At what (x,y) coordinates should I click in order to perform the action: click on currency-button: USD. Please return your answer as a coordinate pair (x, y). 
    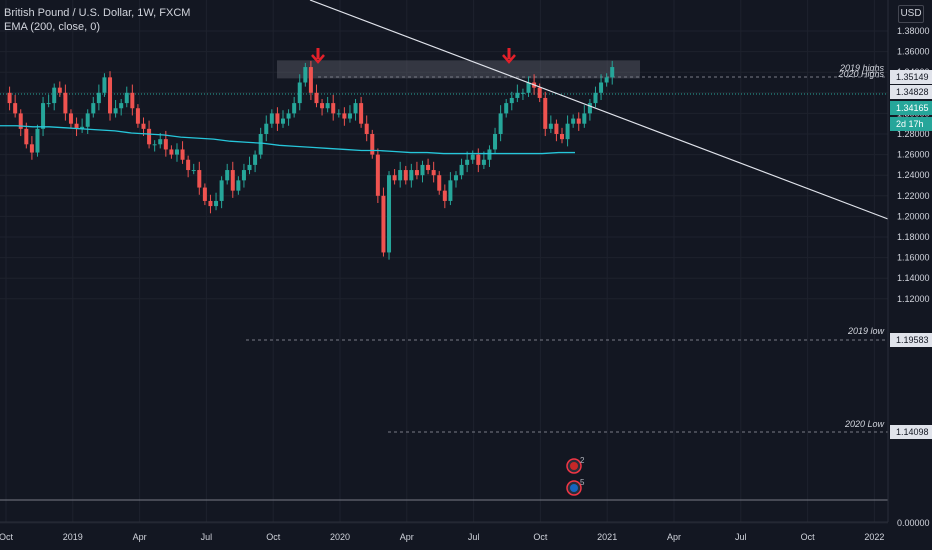
    Looking at the image, I should click on (911, 14).